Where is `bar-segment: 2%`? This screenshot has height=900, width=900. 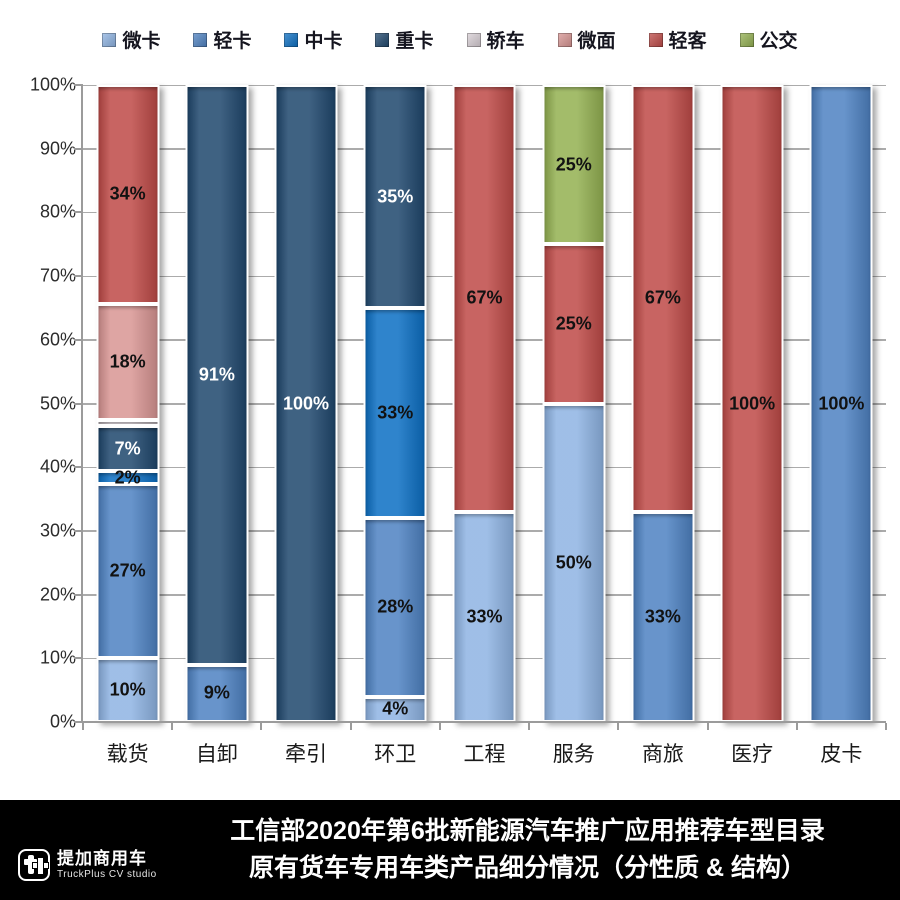
bar-segment: 2% is located at coordinates (128, 477).